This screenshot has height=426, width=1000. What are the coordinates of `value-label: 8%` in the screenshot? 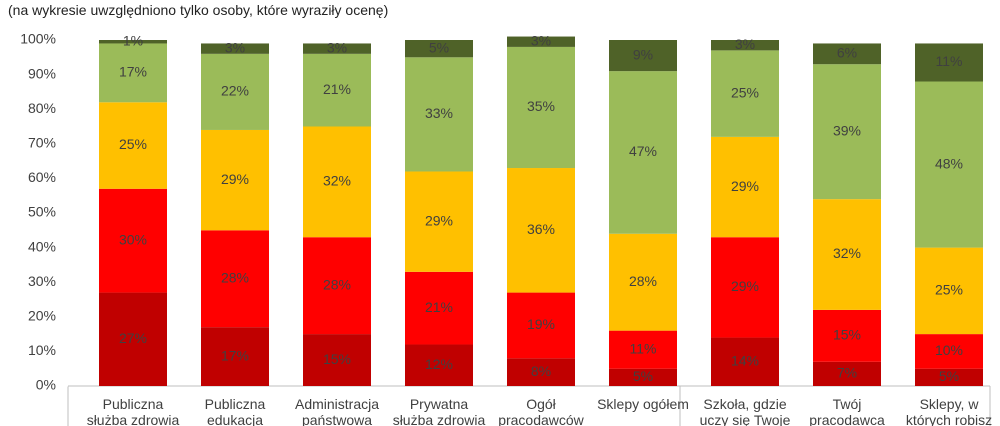 It's located at (541, 371).